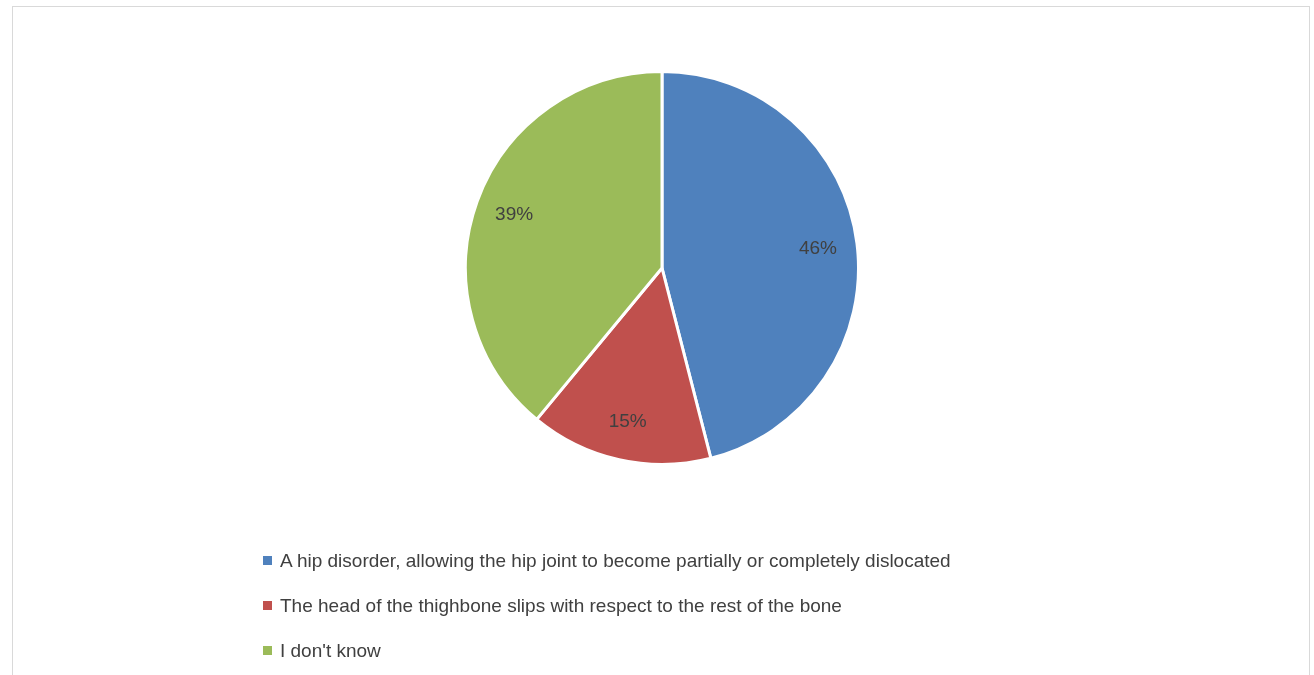 The height and width of the screenshot is (675, 1314). What do you see at coordinates (627, 420) in the screenshot?
I see `data-label: 15%` at bounding box center [627, 420].